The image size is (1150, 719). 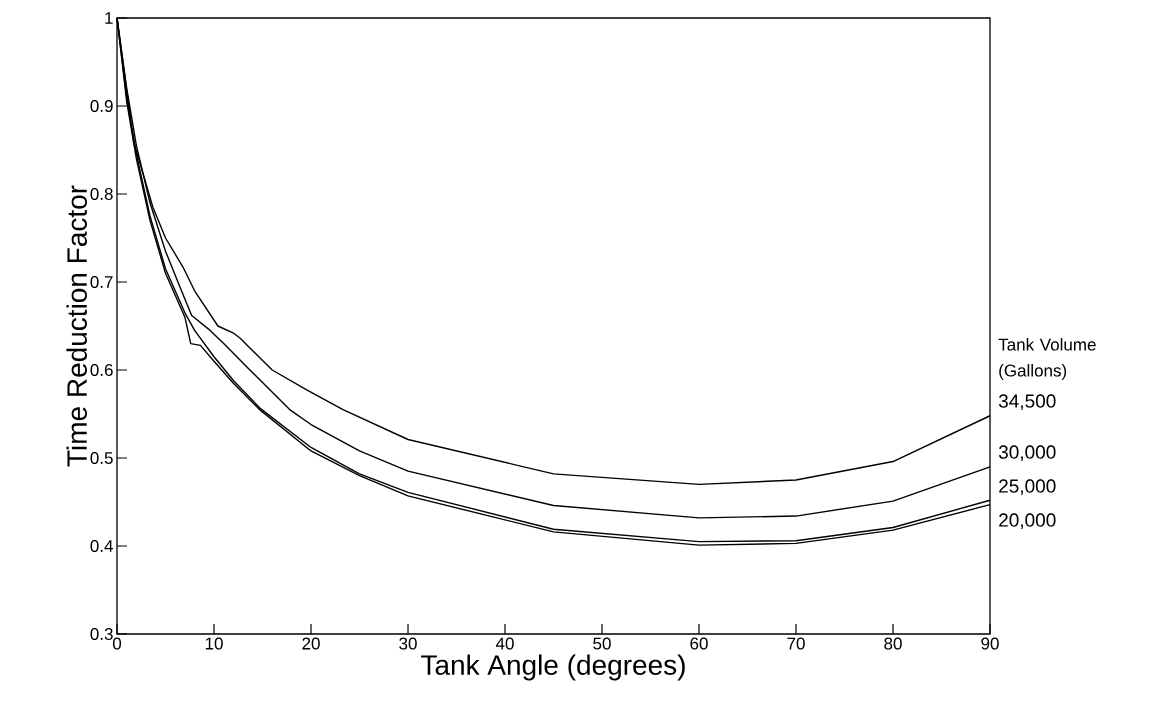 What do you see at coordinates (1027, 487) in the screenshot?
I see `series-label: 25,000` at bounding box center [1027, 487].